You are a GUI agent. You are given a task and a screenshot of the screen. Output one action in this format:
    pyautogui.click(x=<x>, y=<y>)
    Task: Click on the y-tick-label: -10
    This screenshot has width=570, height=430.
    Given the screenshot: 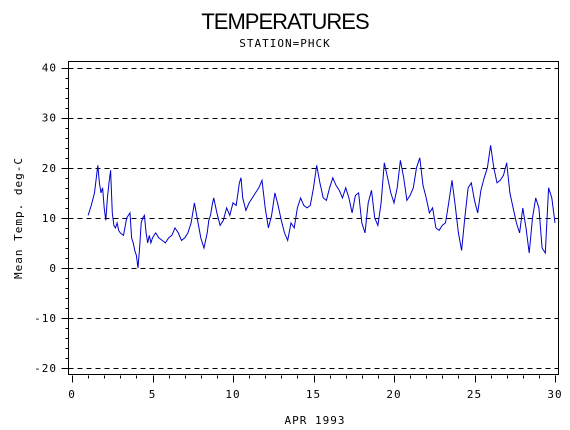 What is the action you would take?
    pyautogui.click(x=45, y=318)
    